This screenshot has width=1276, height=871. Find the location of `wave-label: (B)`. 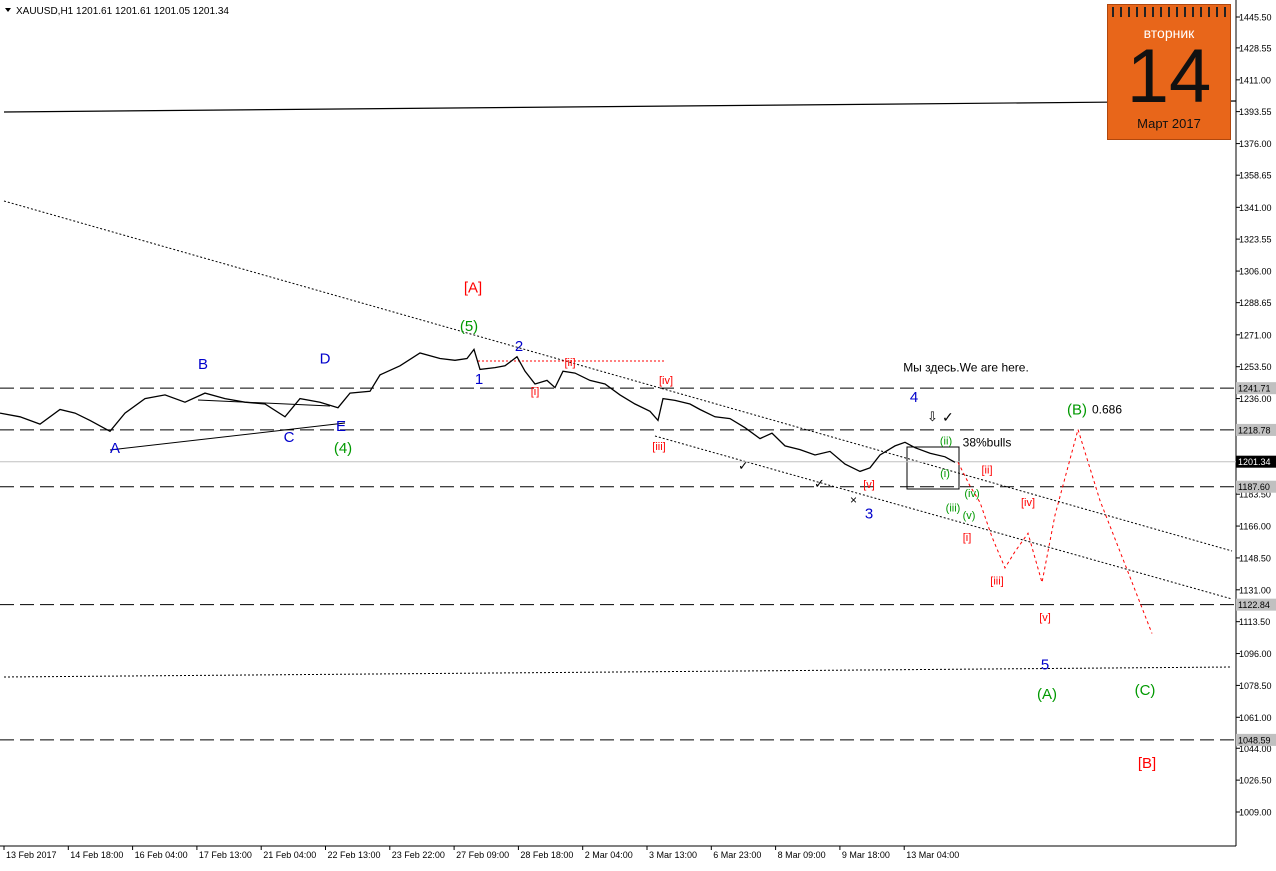

wave-label: (B) is located at coordinates (1077, 410).